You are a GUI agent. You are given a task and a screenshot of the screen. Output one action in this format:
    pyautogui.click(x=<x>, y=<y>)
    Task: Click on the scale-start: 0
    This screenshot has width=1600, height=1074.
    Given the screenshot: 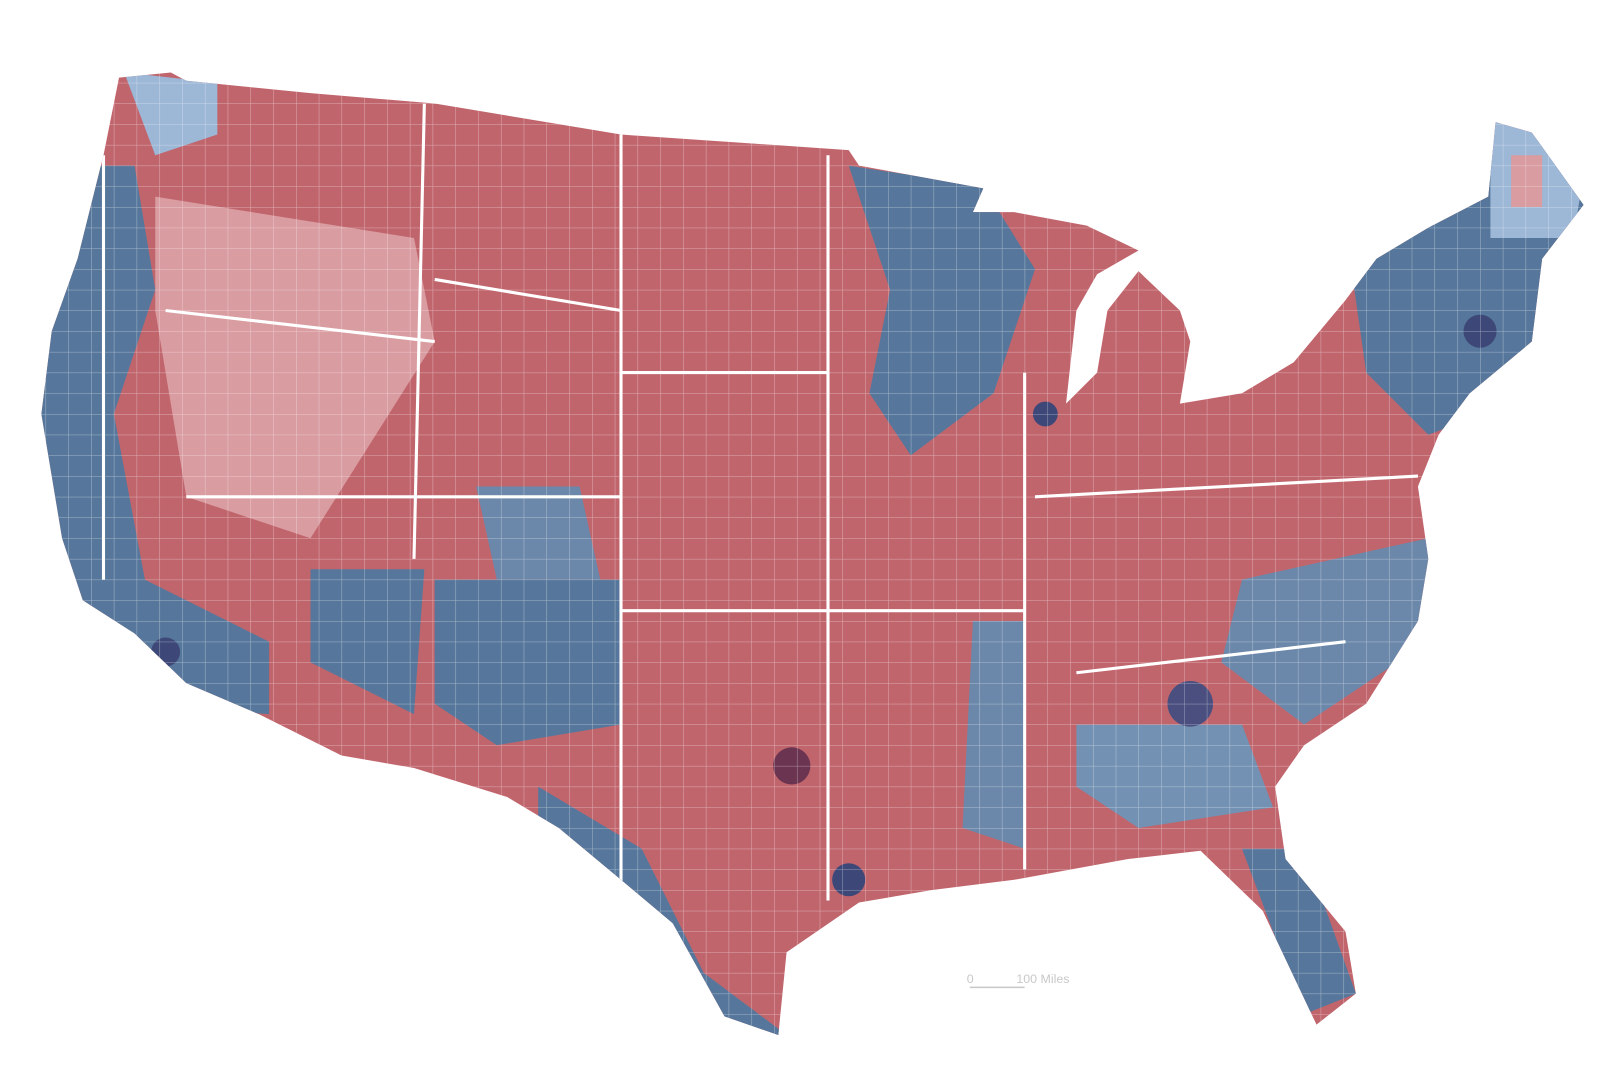 What is the action you would take?
    pyautogui.click(x=970, y=979)
    